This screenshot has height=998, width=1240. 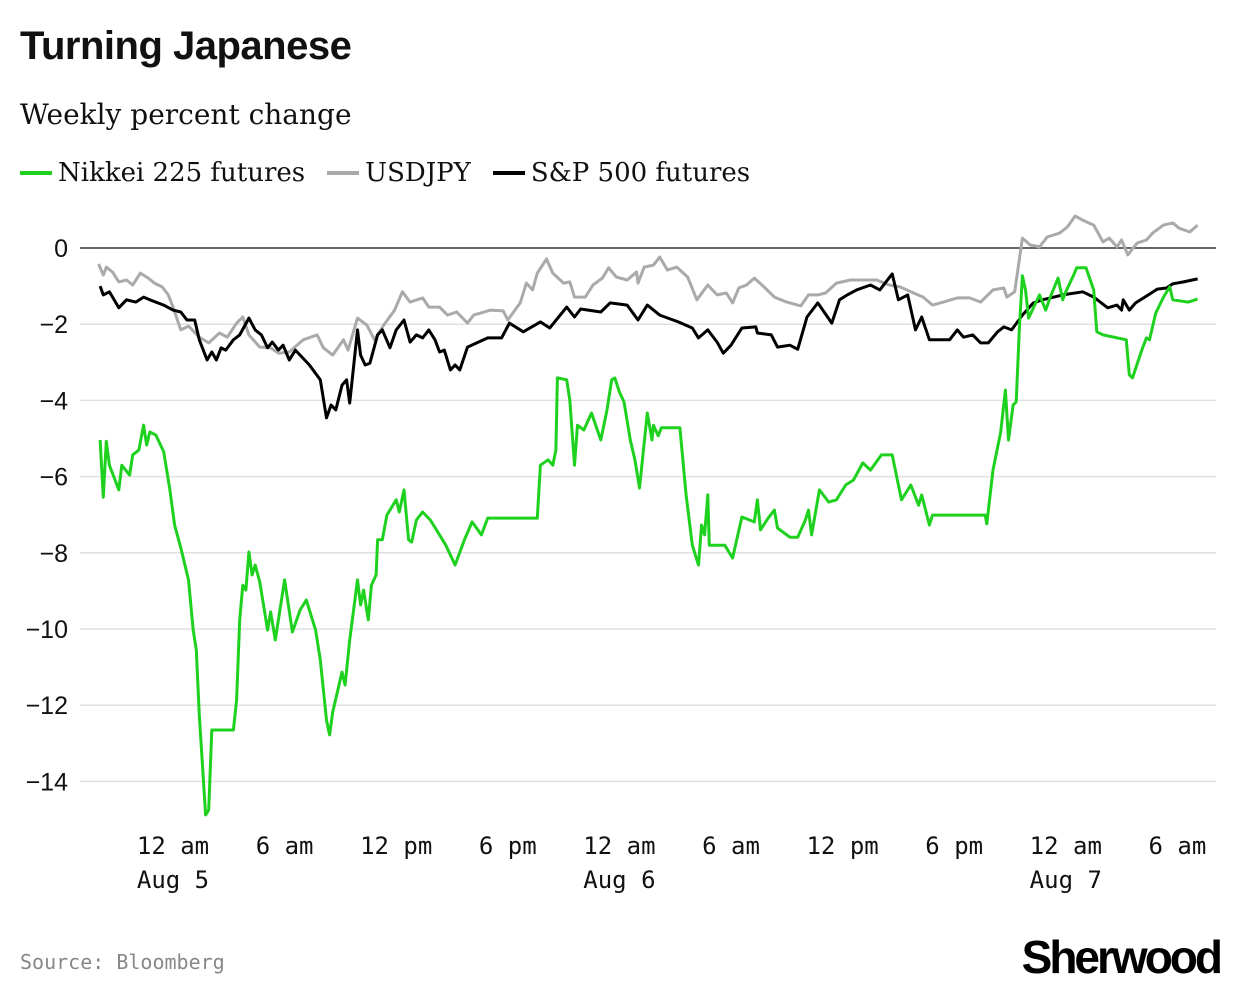 What do you see at coordinates (53, 554) in the screenshot?
I see `y-tick-label: −8` at bounding box center [53, 554].